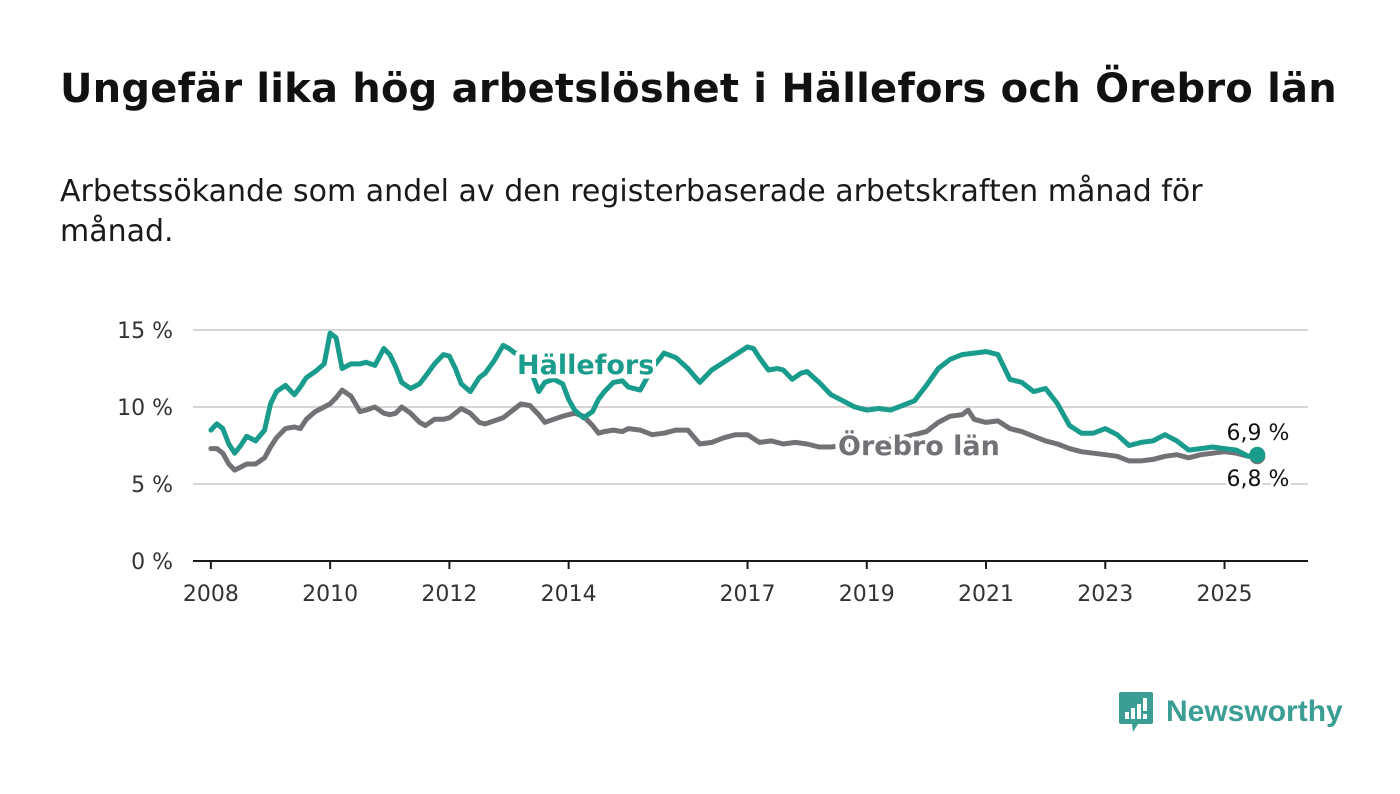  I want to click on y-tick-label: 10 %, so click(145, 408).